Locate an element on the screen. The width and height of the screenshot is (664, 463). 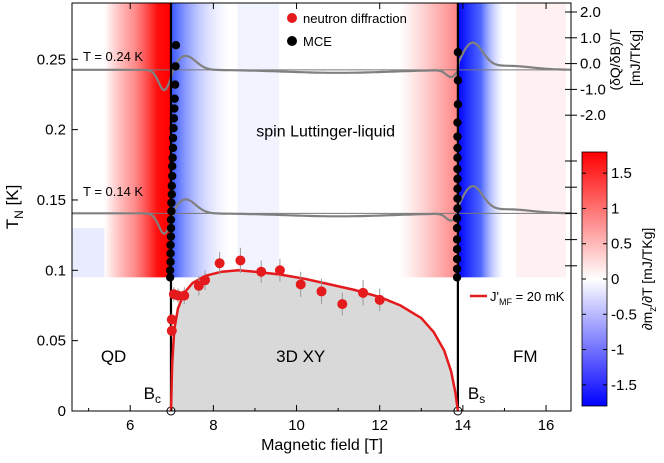
fit-legend-sub: MF is located at coordinates (505, 302).